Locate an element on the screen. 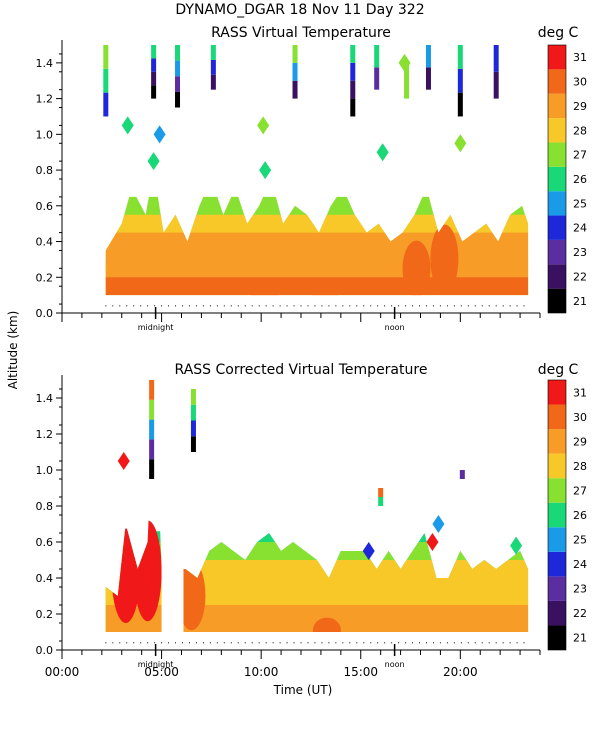 This screenshot has width=600, height=750. midnight-label: midnight is located at coordinates (156, 664).